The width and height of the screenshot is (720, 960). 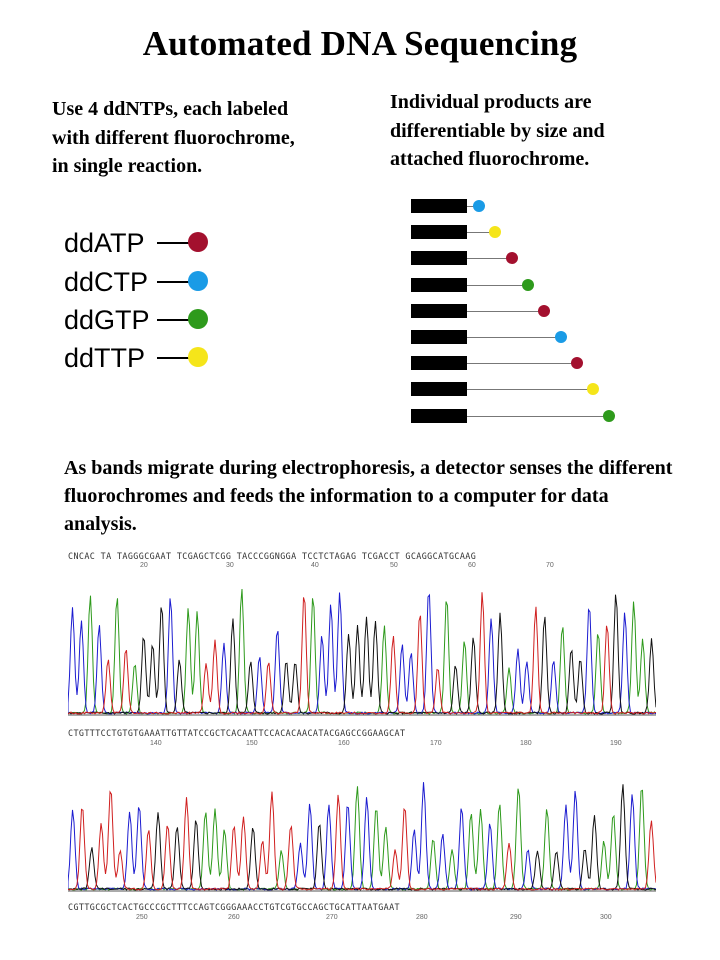 I want to click on legend-row-ddatp: ddATP, so click(x=144, y=243).